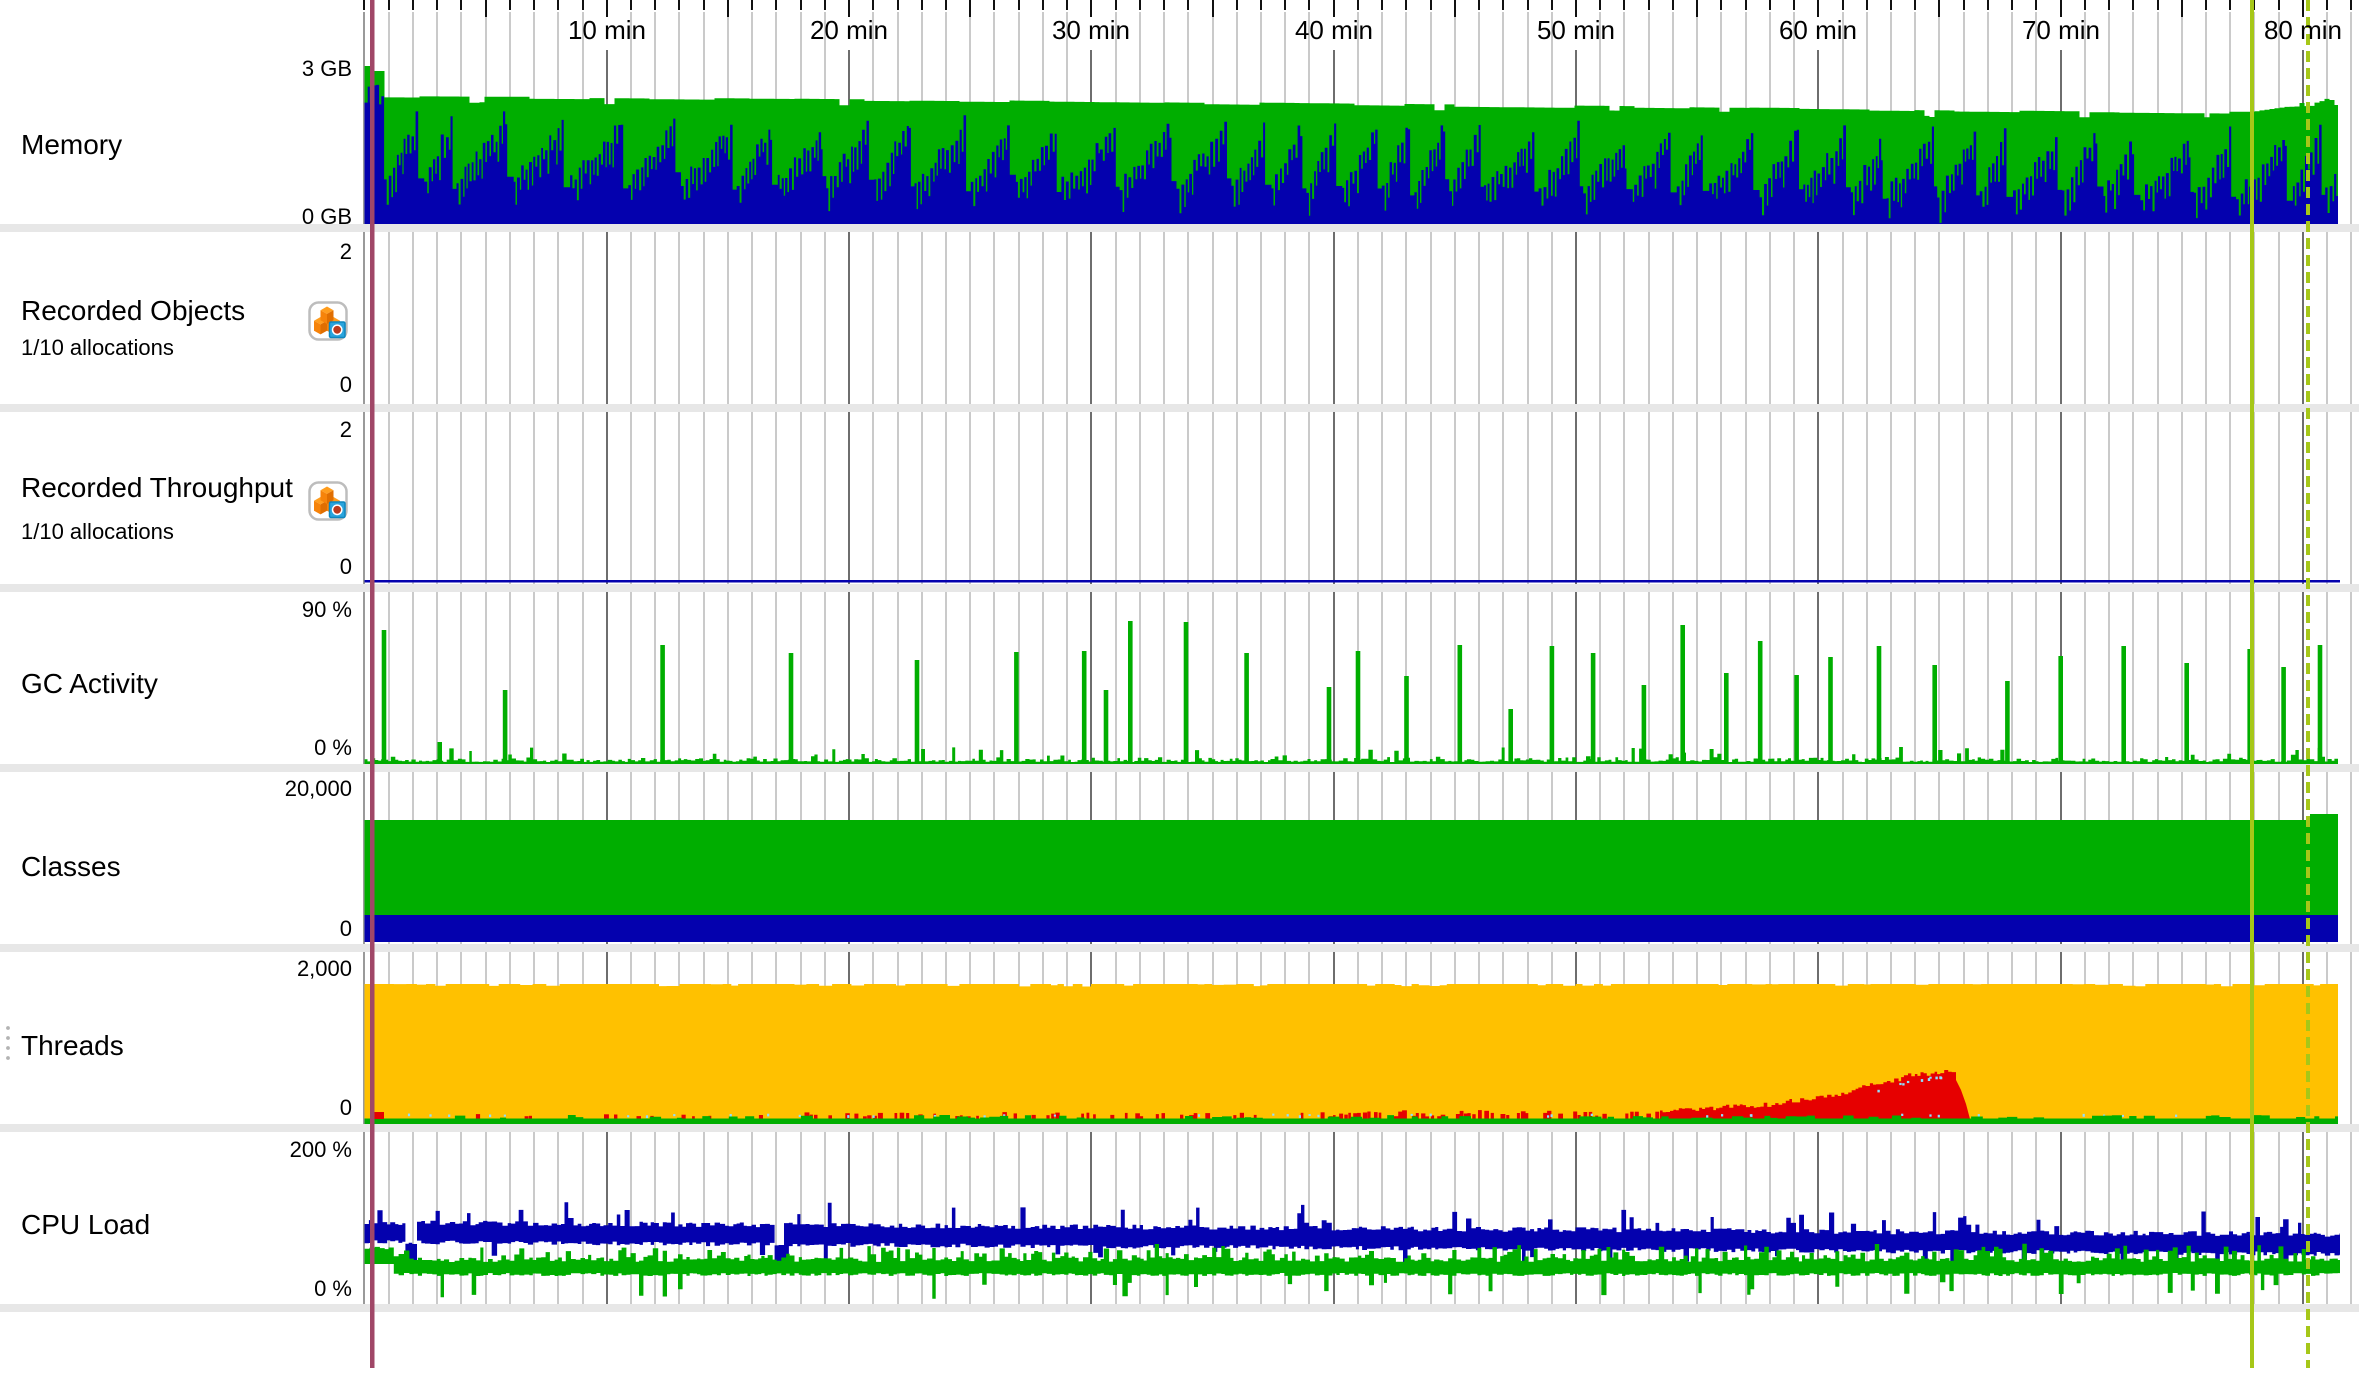 The height and width of the screenshot is (1373, 2368). I want to click on svg-text: 0 GB, so click(327, 216).